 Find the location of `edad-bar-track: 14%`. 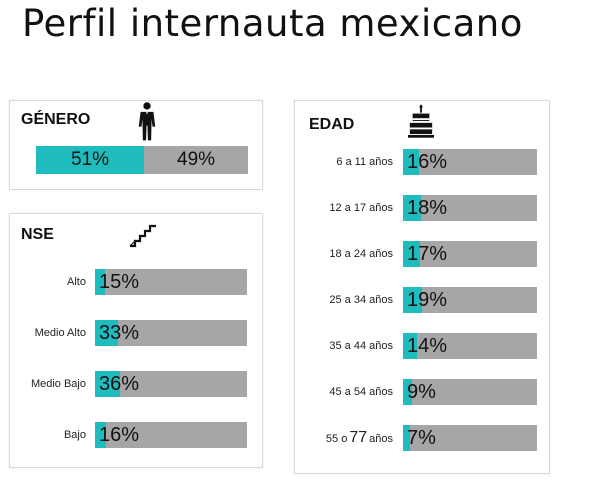

edad-bar-track: 14% is located at coordinates (470, 346).